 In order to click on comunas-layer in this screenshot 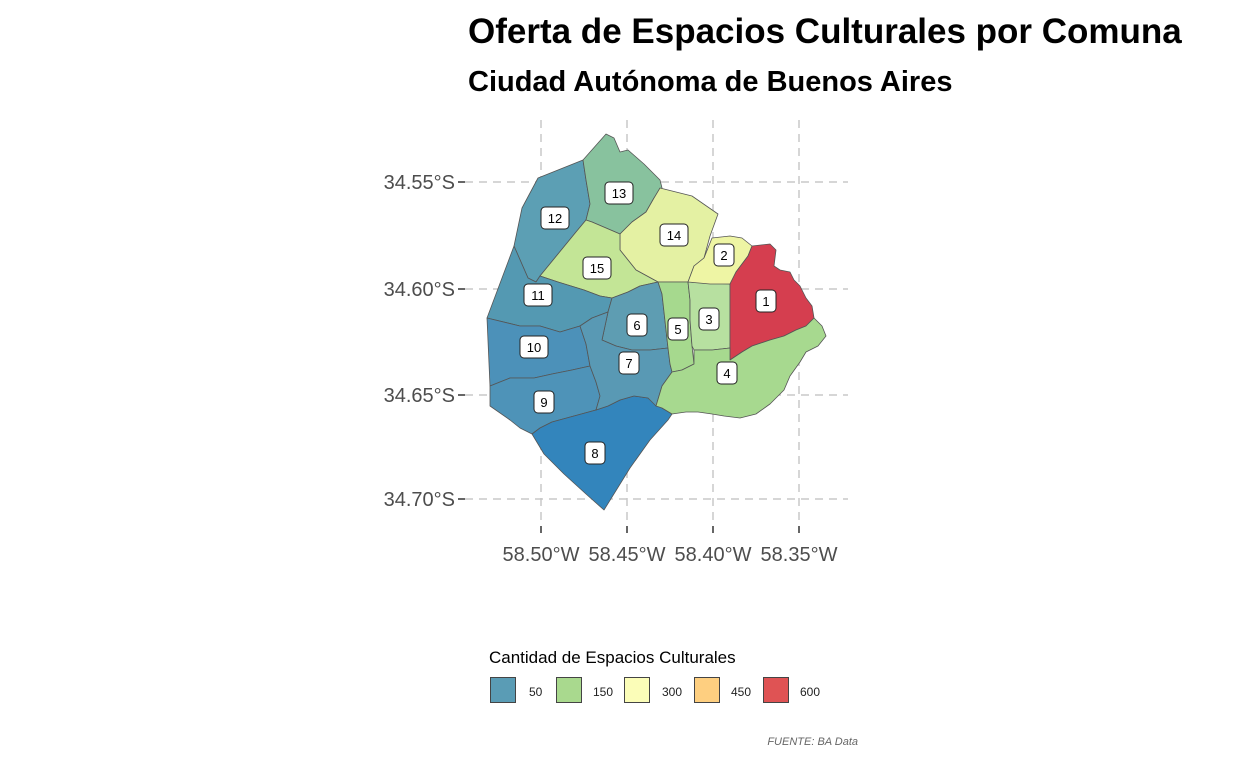, I will do `click(656, 322)`.